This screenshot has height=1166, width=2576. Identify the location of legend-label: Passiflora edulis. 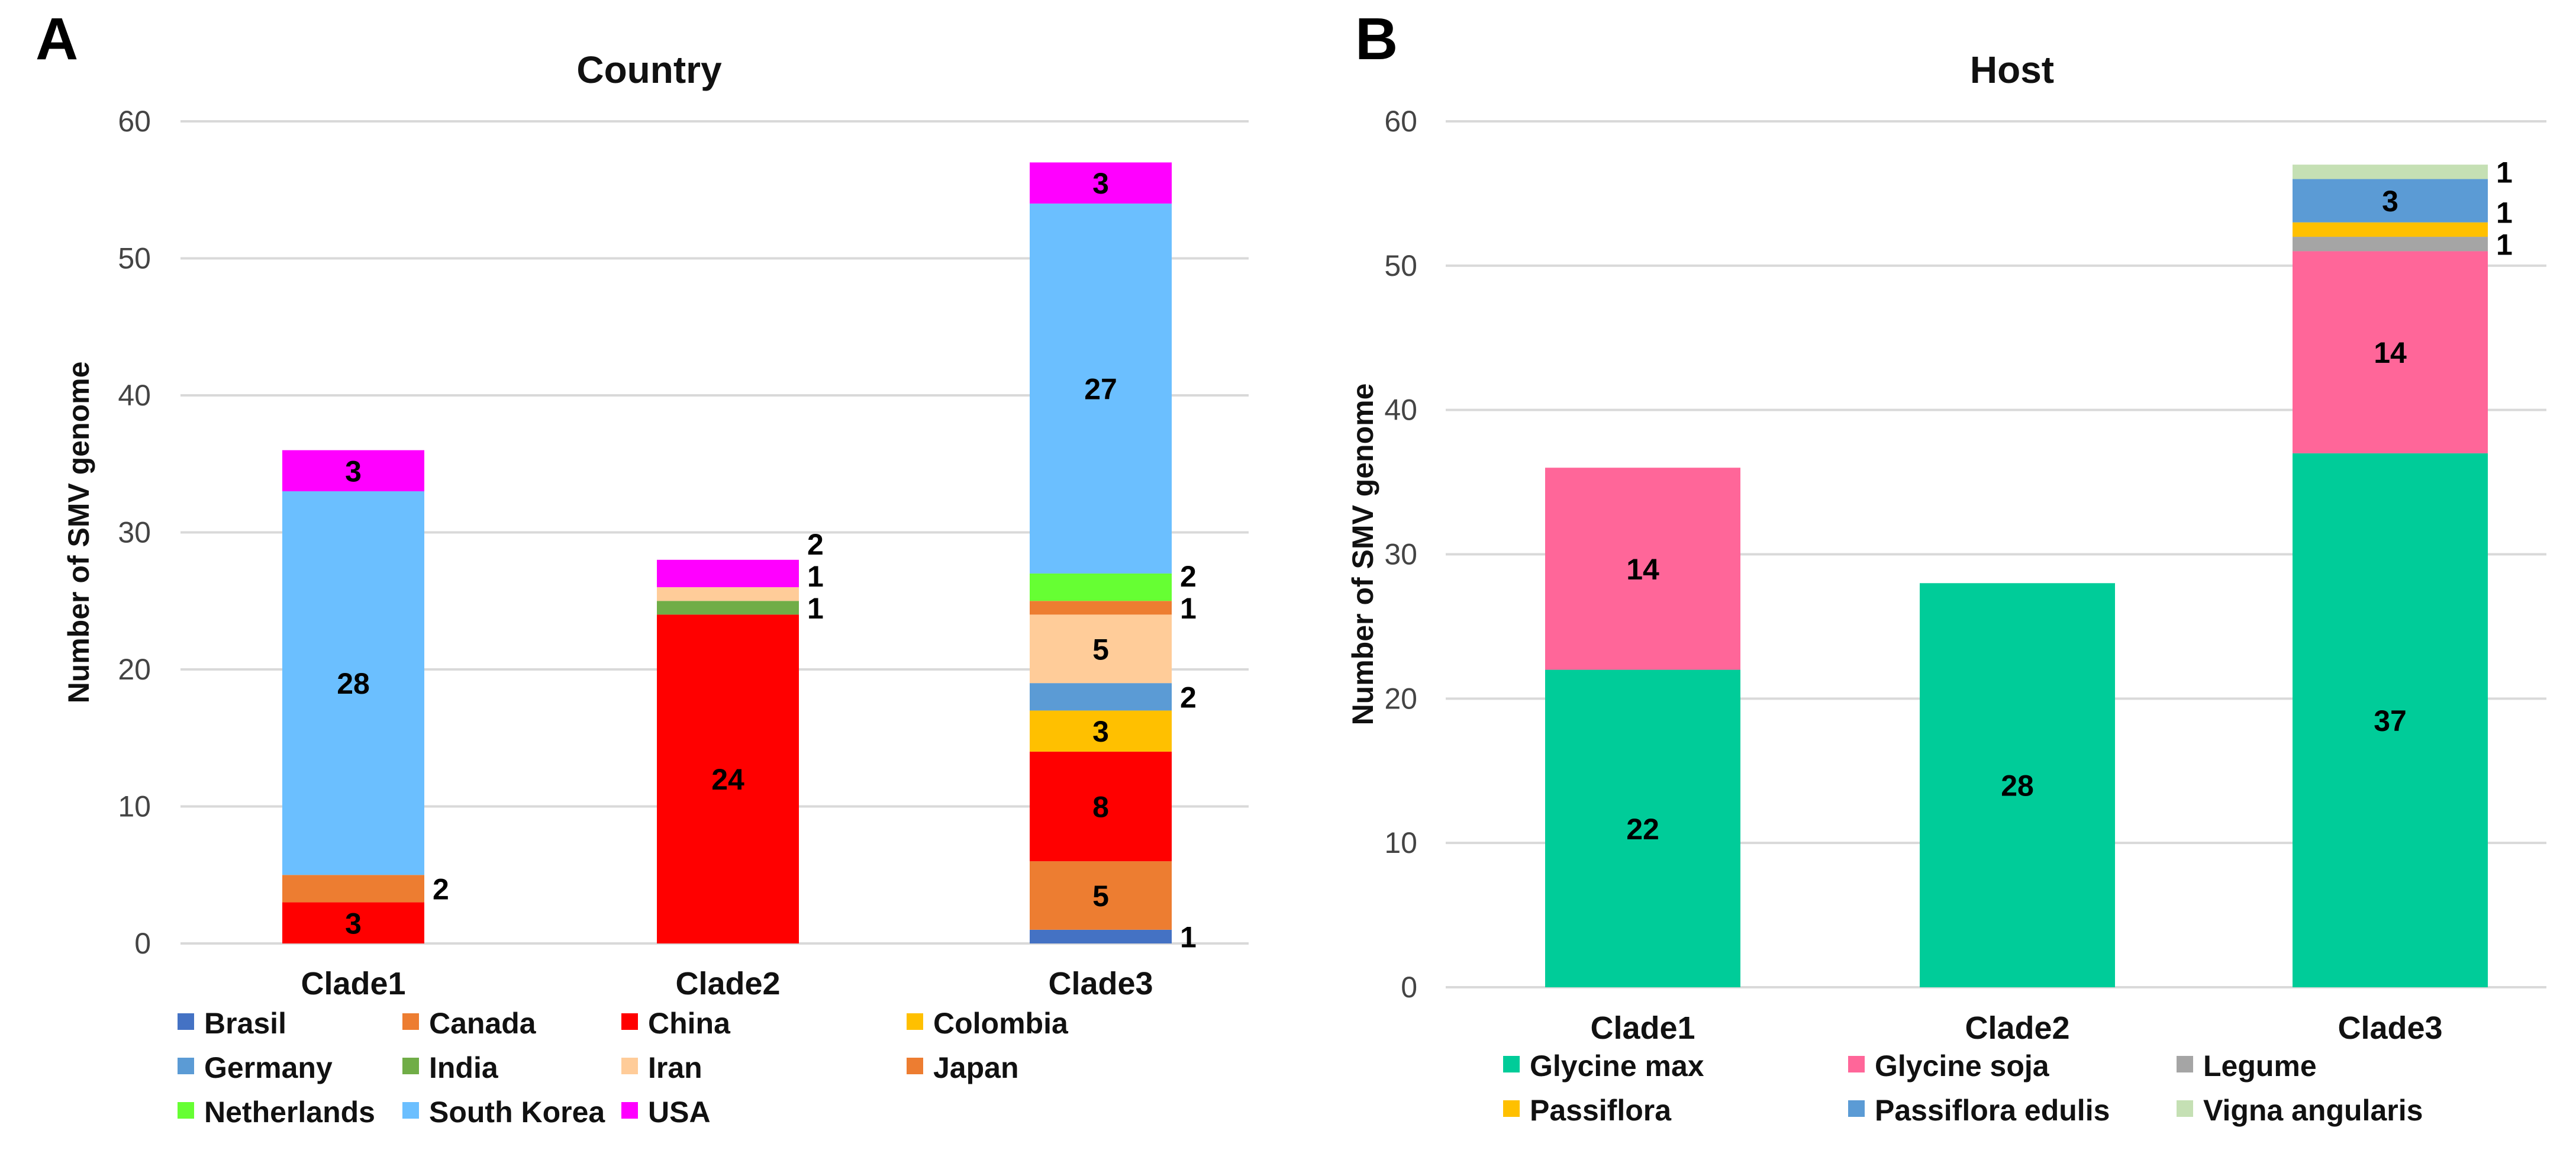
(1992, 1110).